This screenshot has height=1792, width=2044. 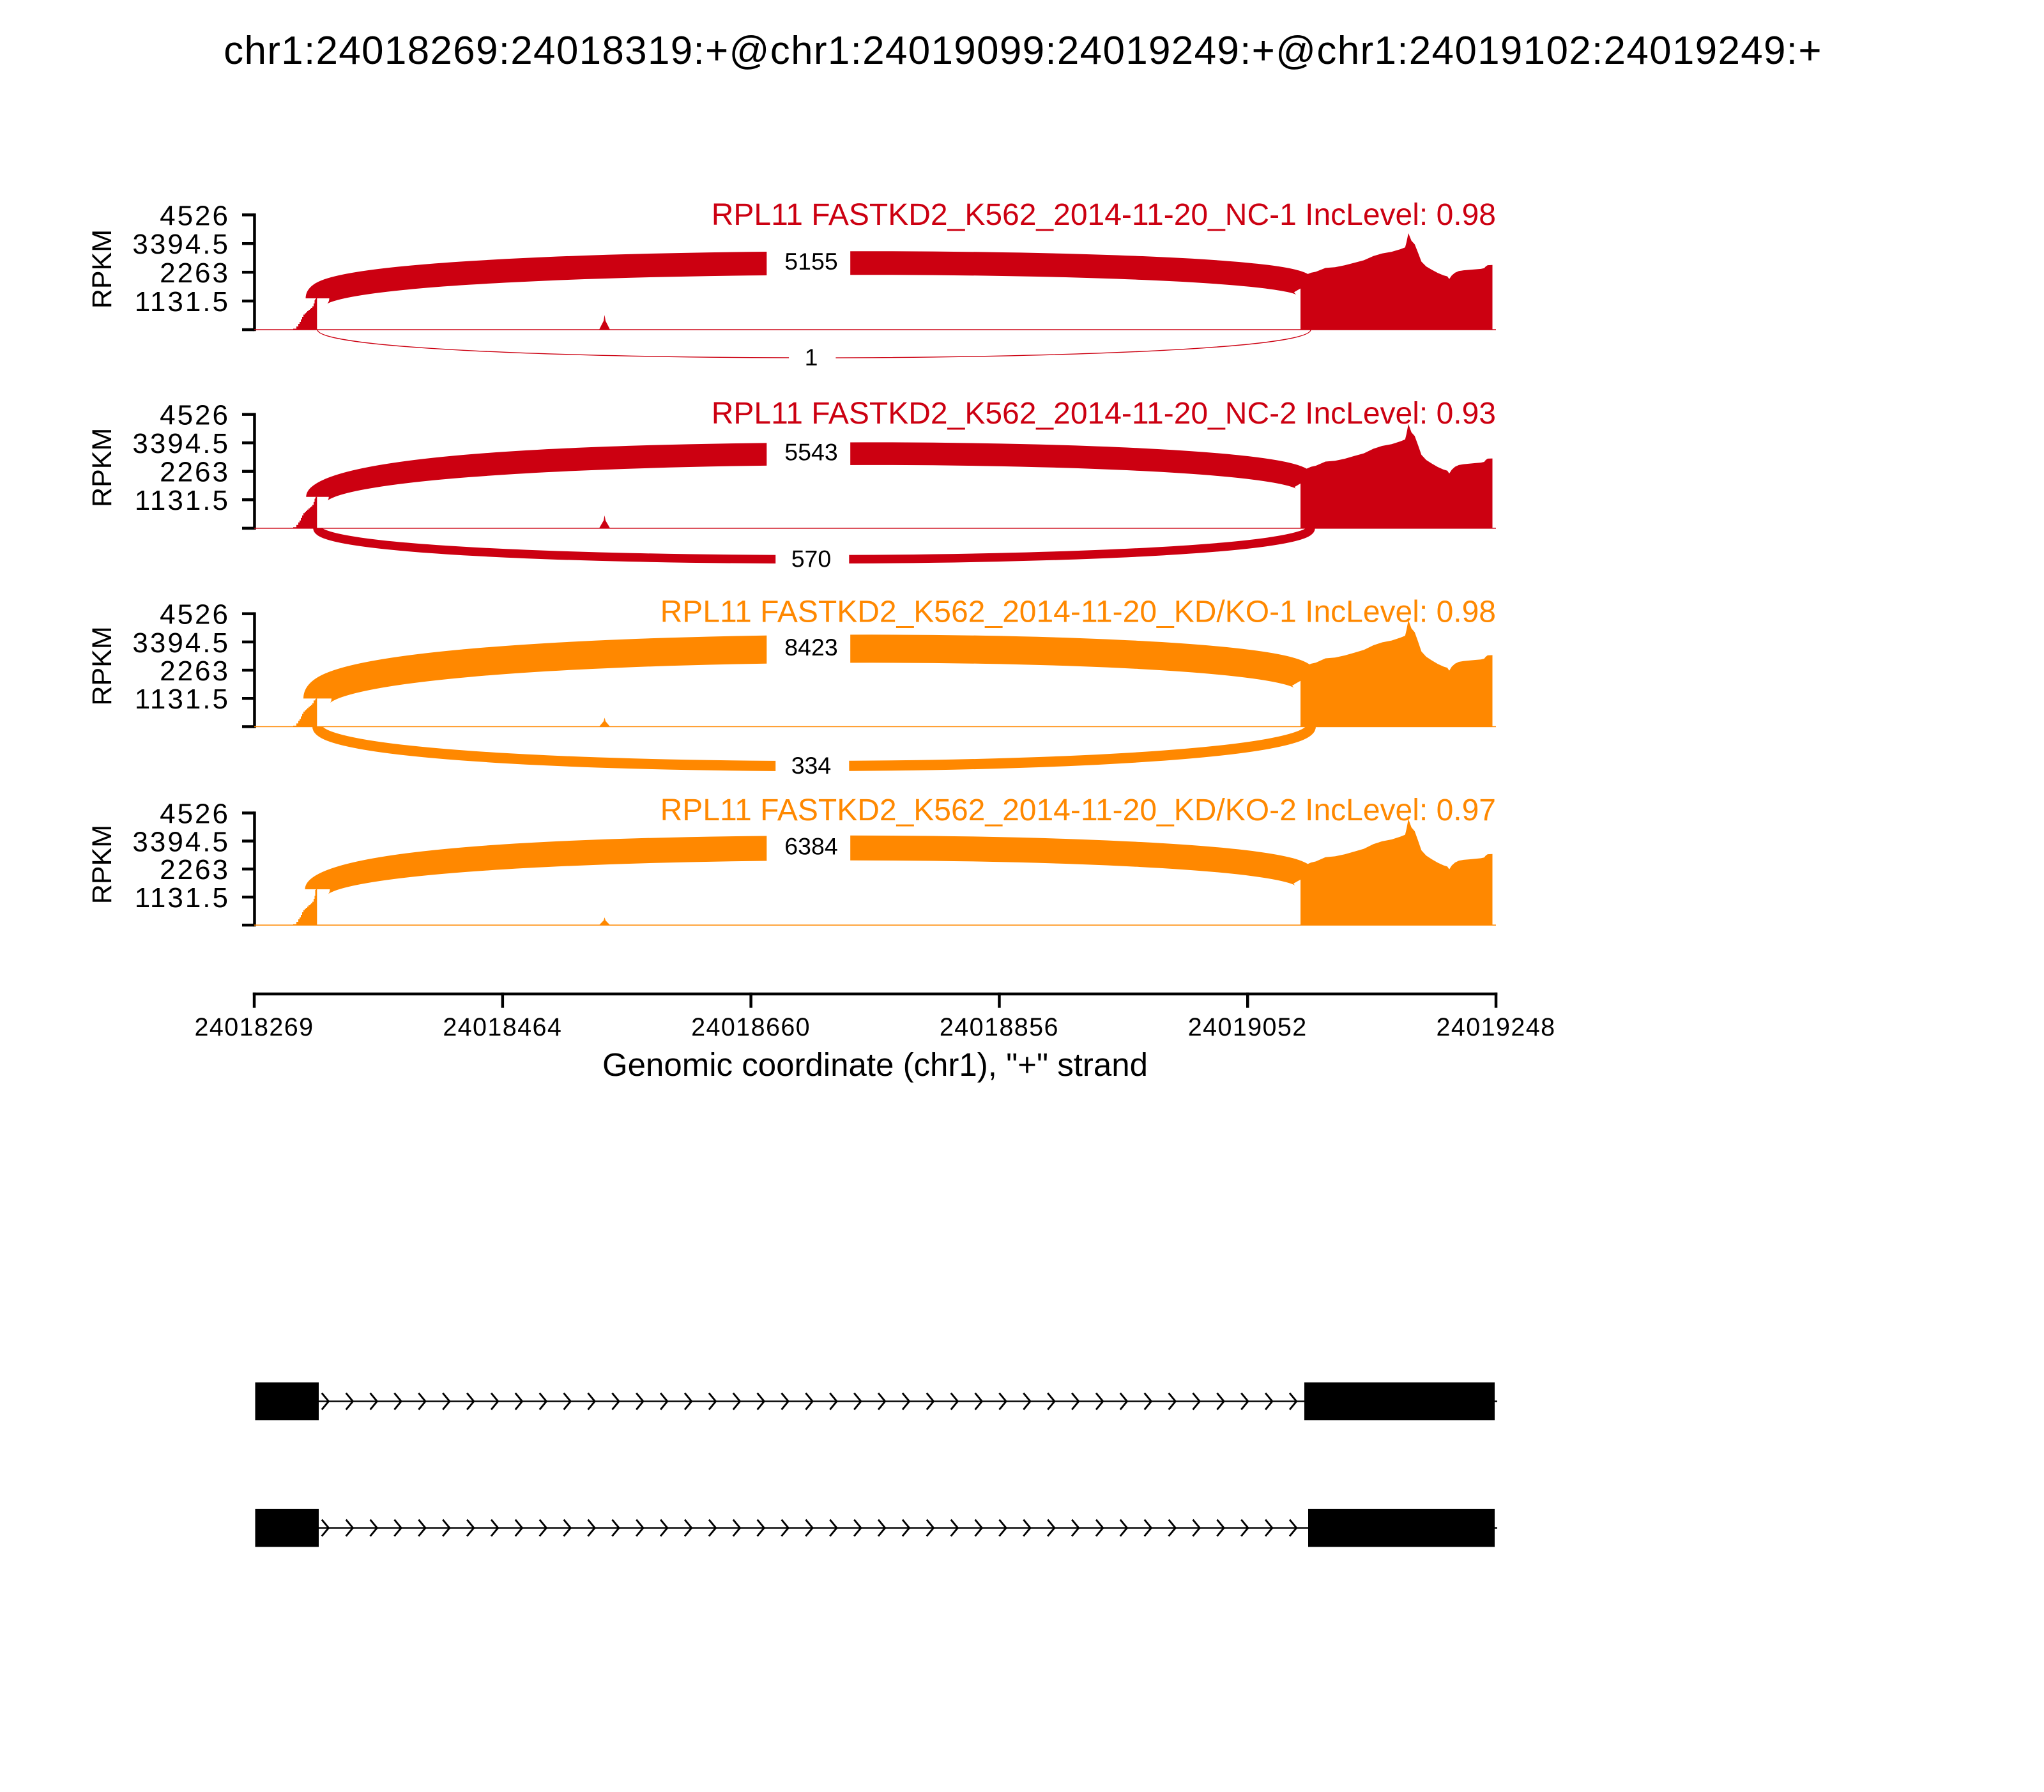 I want to click on svg-text: 24019248, so click(x=1496, y=1027).